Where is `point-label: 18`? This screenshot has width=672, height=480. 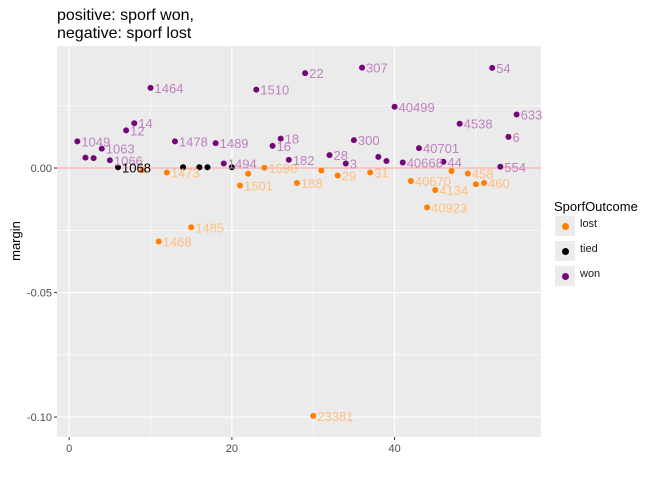 point-label: 18 is located at coordinates (292, 139).